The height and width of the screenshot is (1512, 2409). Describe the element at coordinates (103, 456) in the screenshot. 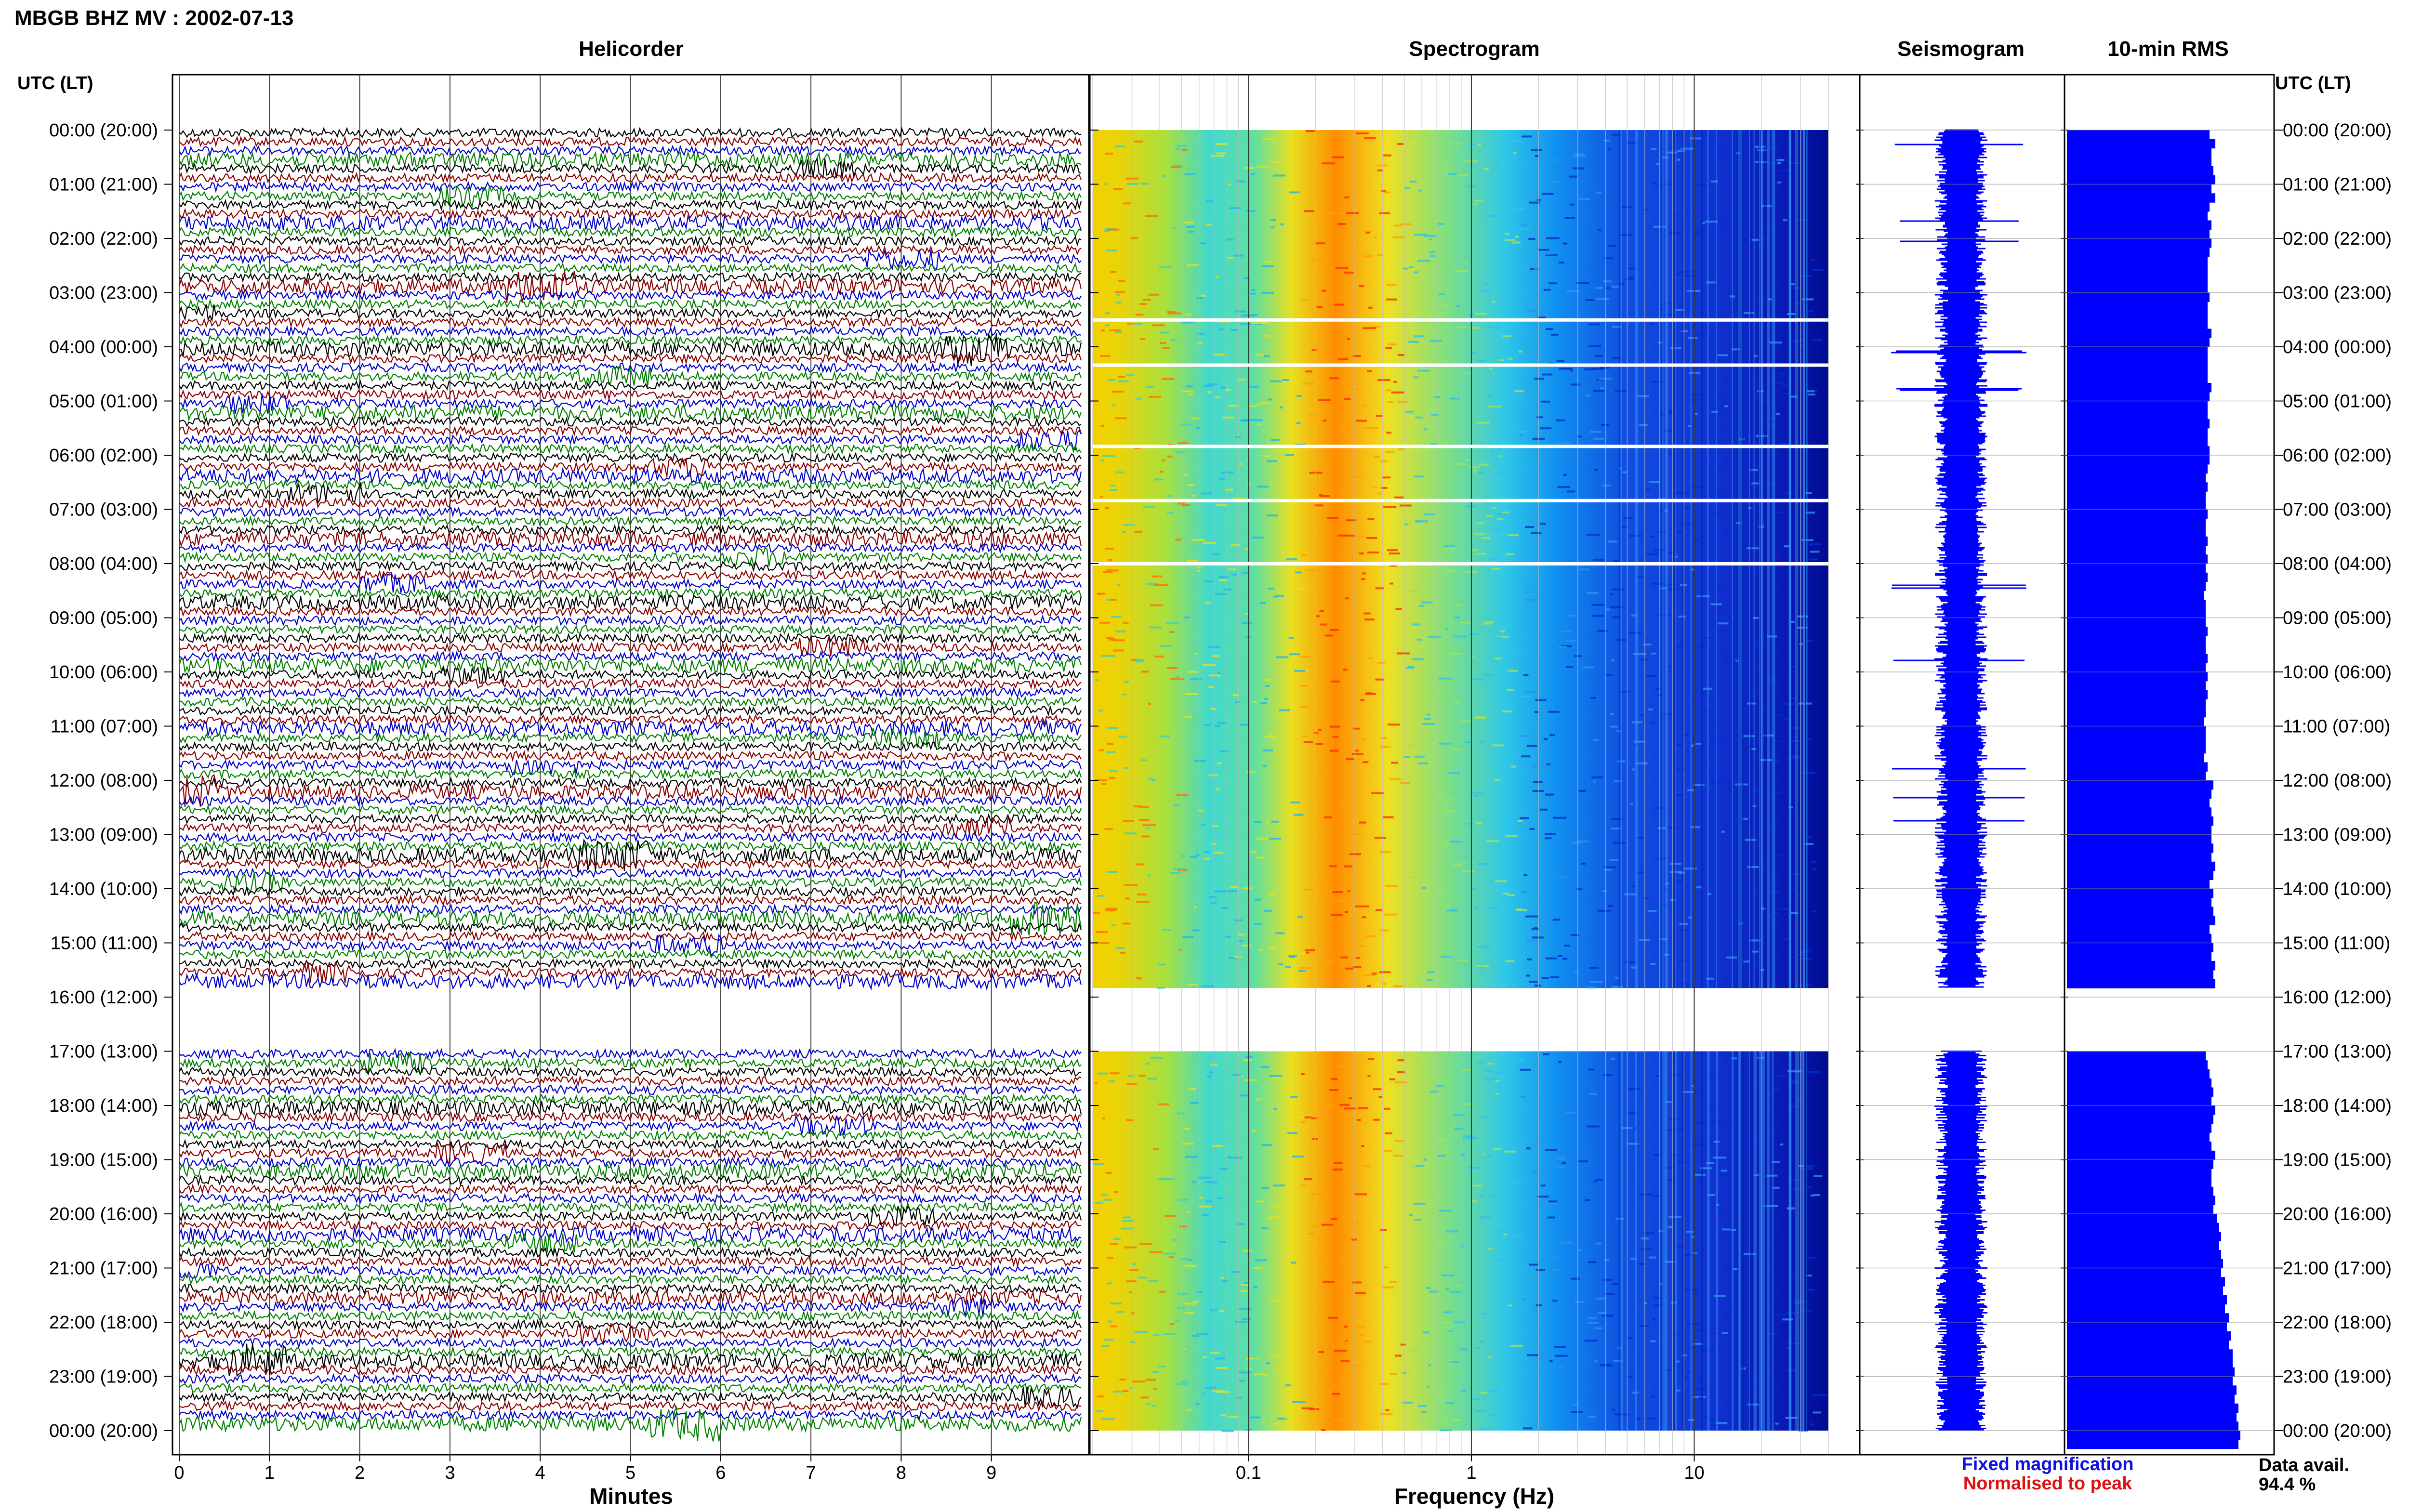

I see `hour-label-left: 06:00 (02:00)` at that location.